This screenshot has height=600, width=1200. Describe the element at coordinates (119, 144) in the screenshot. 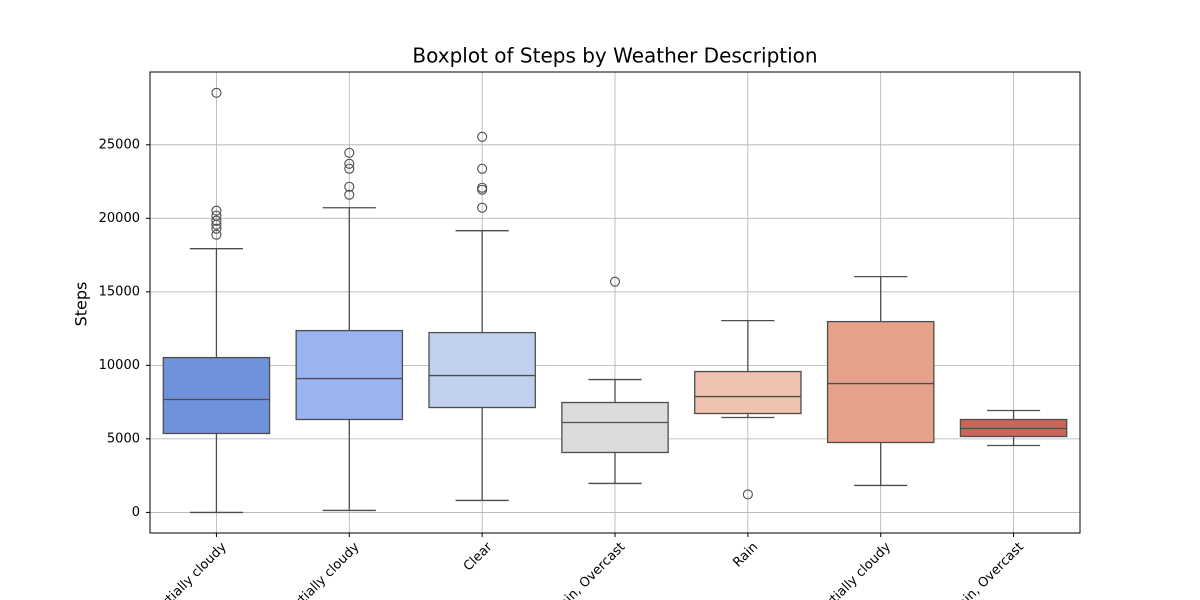

I see `y-tick-label: 25000` at that location.